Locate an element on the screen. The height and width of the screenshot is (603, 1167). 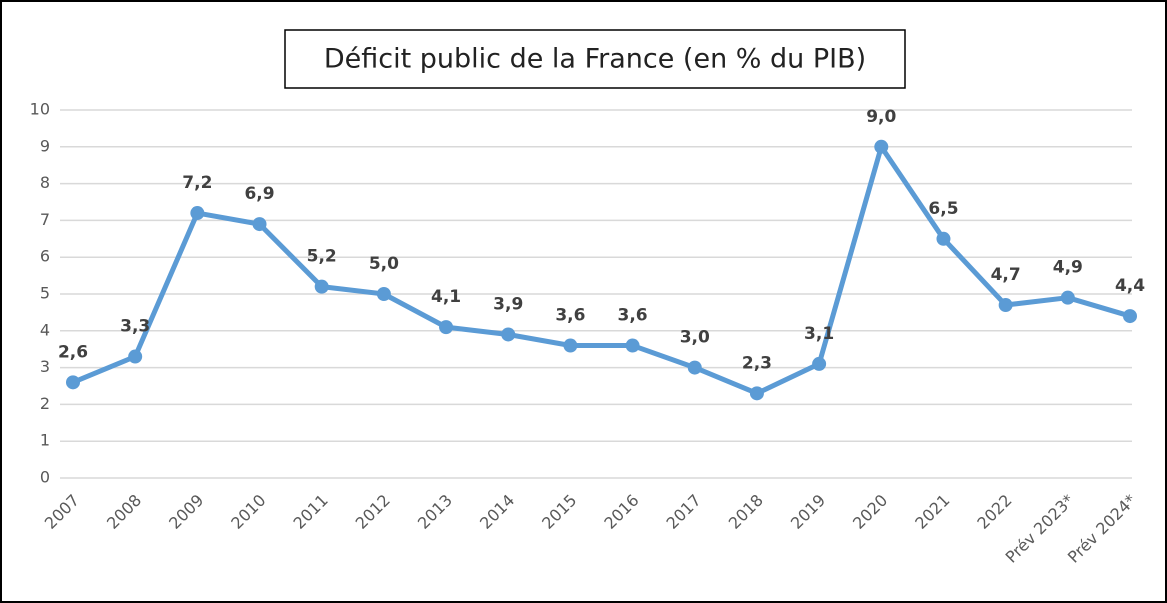
data-label: 6,9 is located at coordinates (259, 194).